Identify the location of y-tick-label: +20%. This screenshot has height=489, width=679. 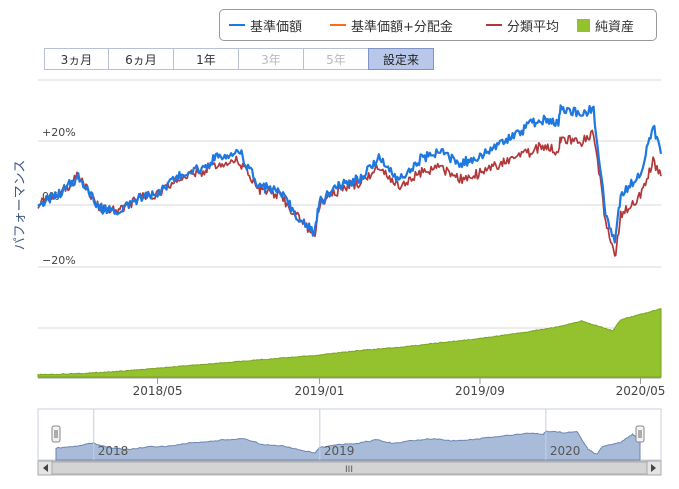
(59, 132).